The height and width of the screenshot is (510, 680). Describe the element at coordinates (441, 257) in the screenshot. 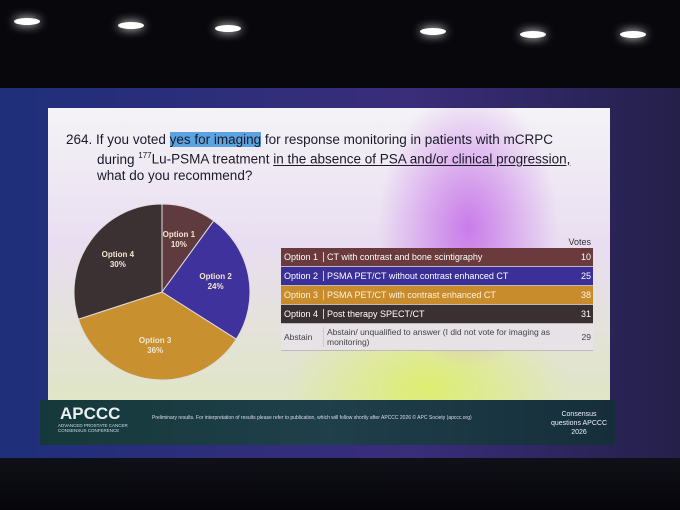

I see `option-text: CT with contrast and bone scintigraphy` at that location.